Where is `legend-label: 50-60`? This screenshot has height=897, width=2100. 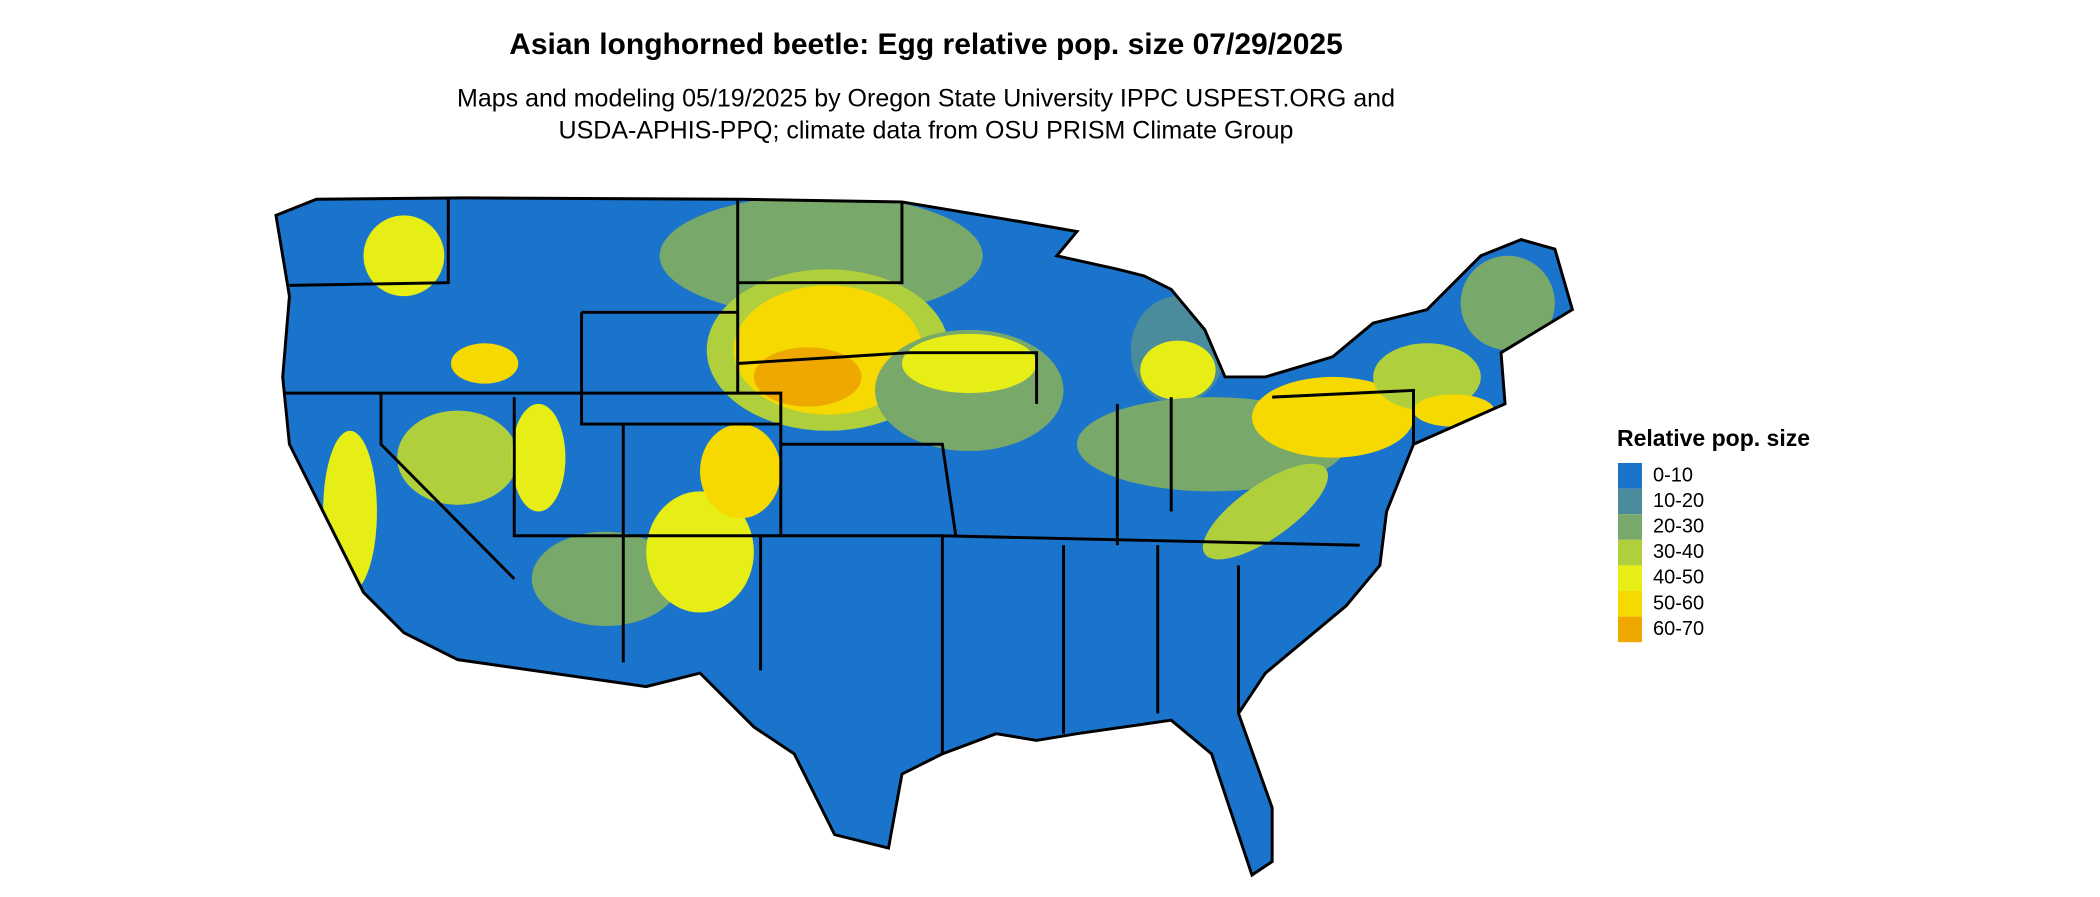 legend-label: 50-60 is located at coordinates (1678, 603).